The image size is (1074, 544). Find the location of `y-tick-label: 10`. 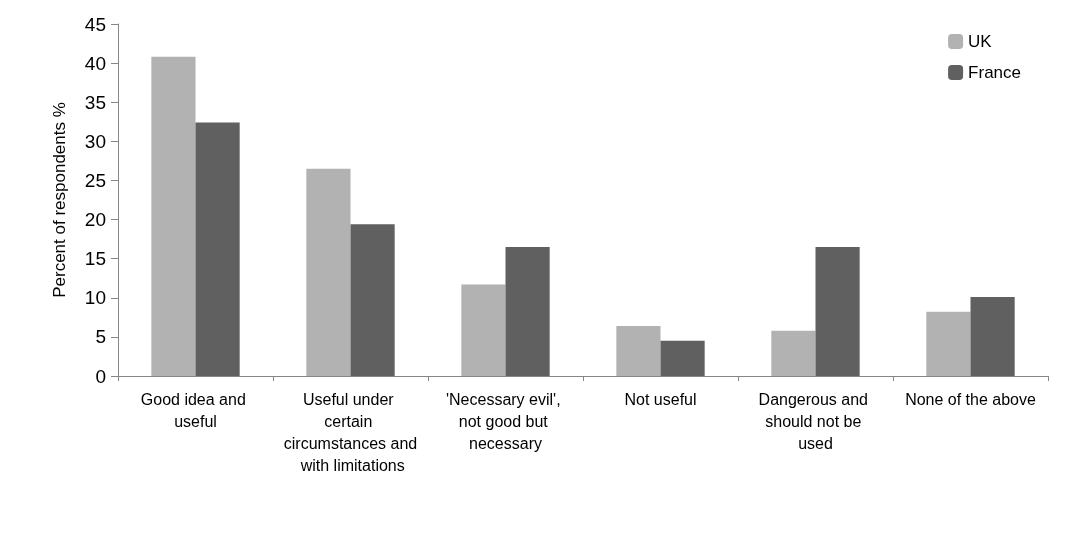

y-tick-label: 10 is located at coordinates (95, 298).